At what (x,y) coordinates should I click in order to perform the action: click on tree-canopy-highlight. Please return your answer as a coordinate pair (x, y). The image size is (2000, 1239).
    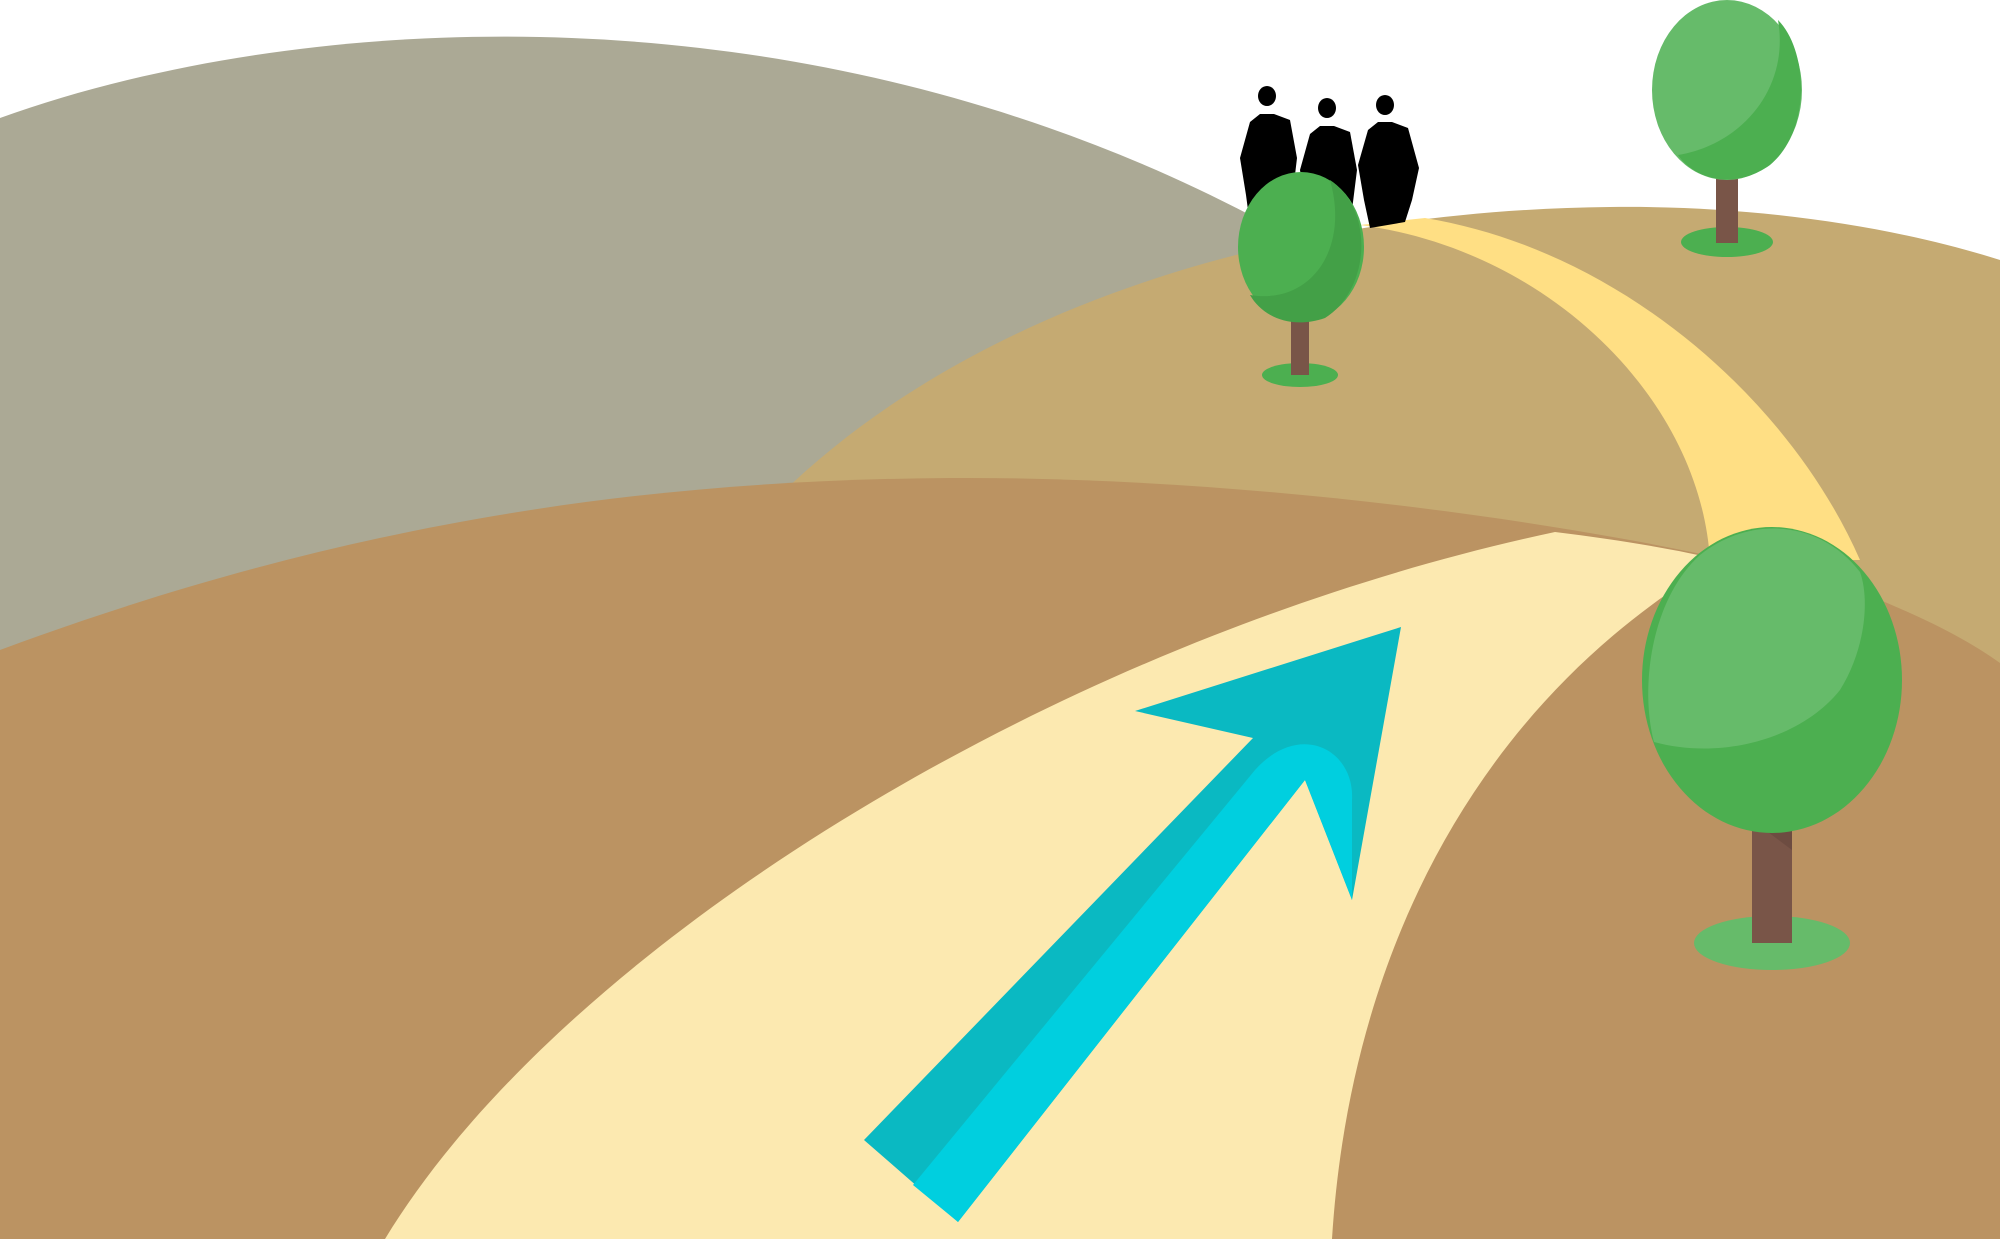
    Looking at the image, I should click on (1756, 638).